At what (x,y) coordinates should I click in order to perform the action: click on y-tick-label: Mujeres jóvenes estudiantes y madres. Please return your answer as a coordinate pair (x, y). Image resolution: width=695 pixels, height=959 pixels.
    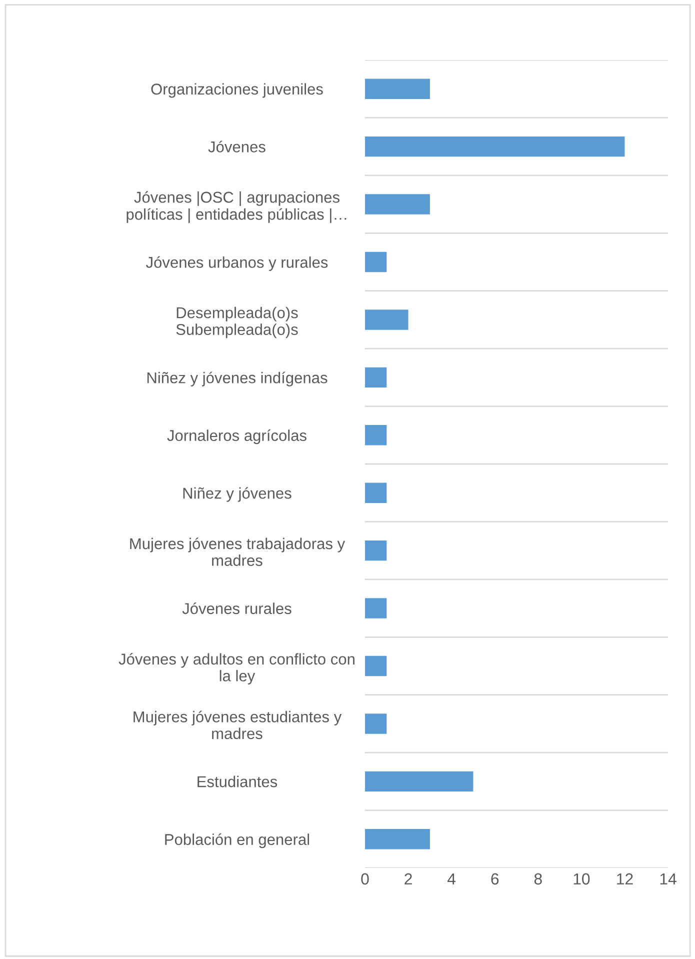
    Looking at the image, I should click on (238, 725).